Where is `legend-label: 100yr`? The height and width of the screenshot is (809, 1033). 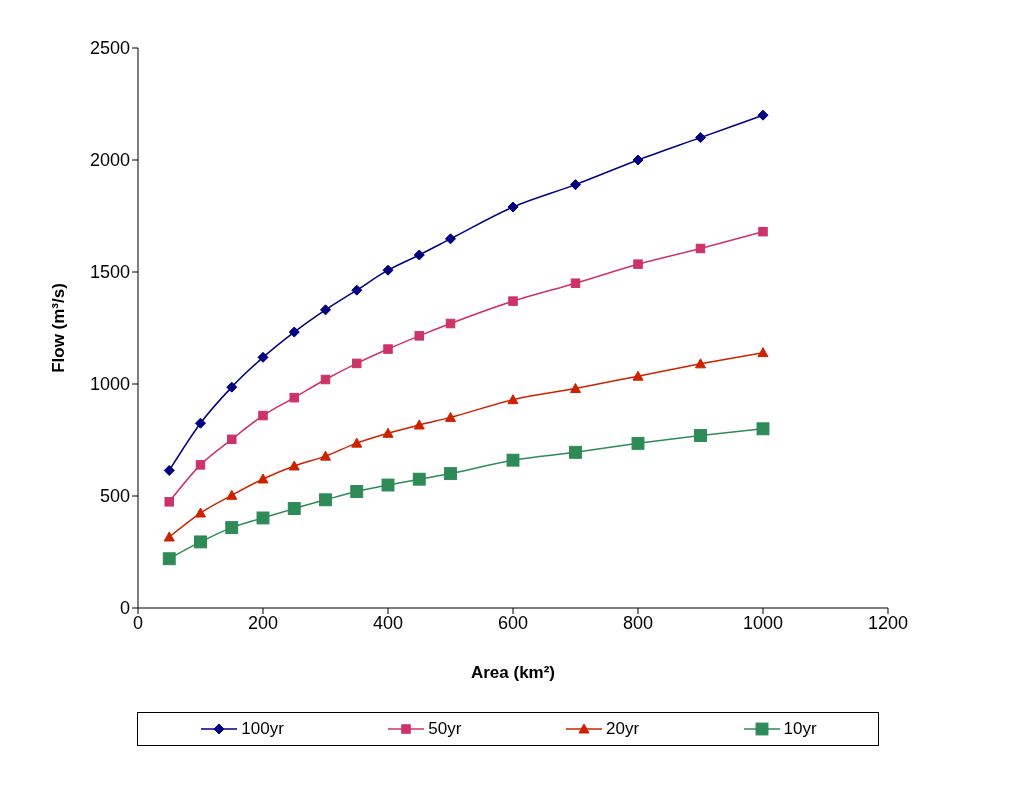
legend-label: 100yr is located at coordinates (262, 729).